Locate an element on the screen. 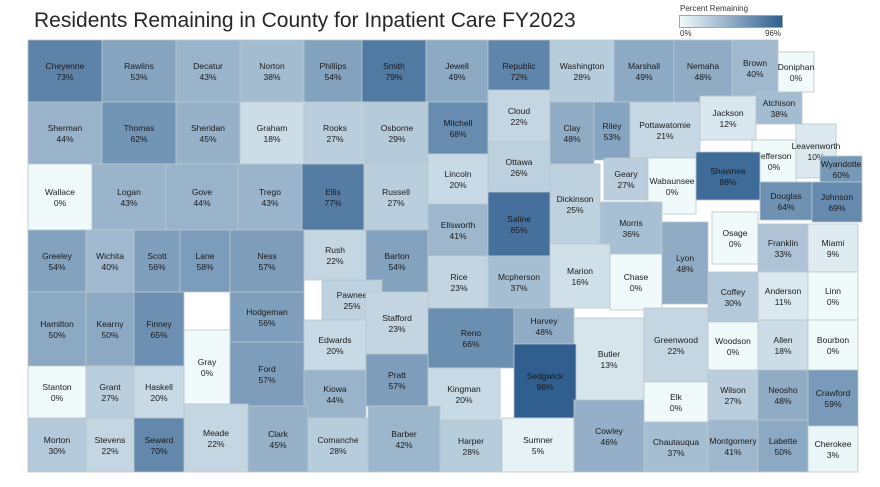  legend-title: Percent Remaining is located at coordinates (714, 8).